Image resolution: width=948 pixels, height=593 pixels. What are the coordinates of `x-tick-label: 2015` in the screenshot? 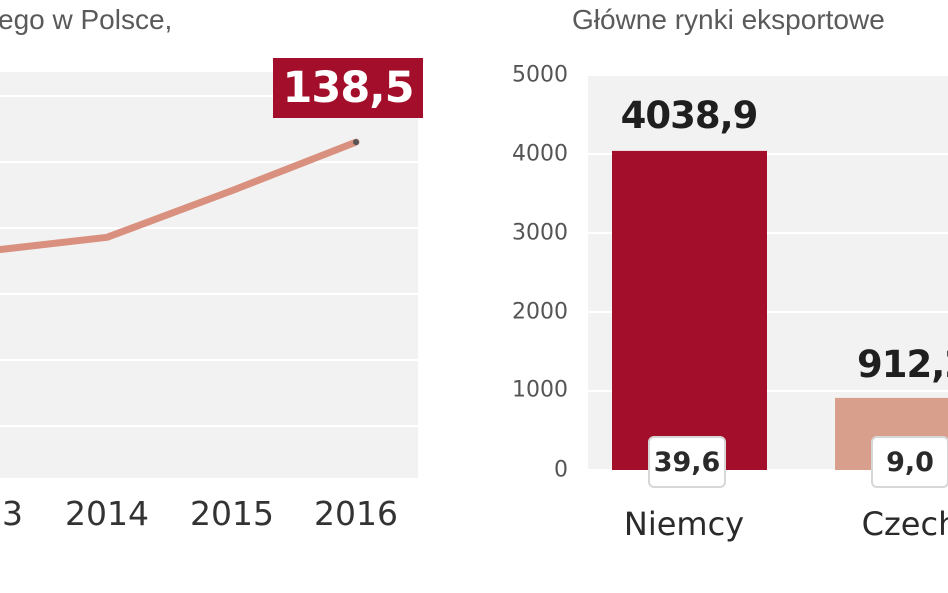 It's located at (232, 513).